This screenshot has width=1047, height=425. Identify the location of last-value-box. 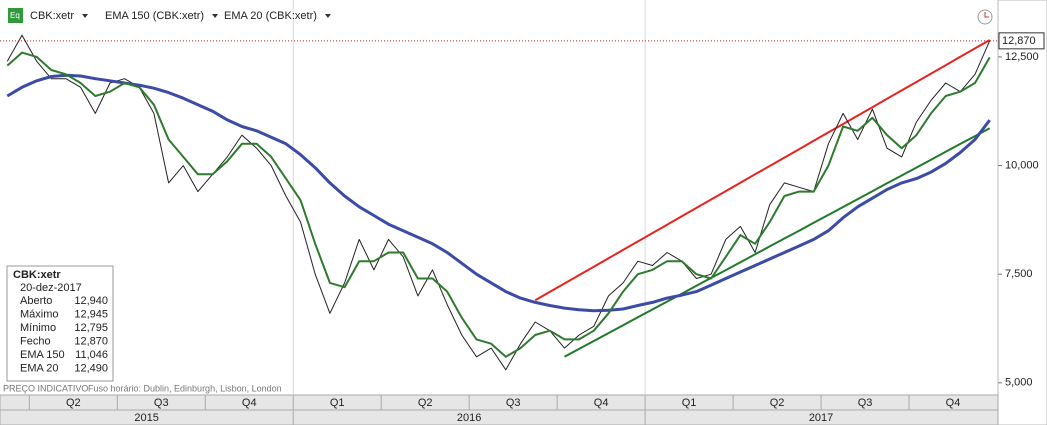
(1021, 41).